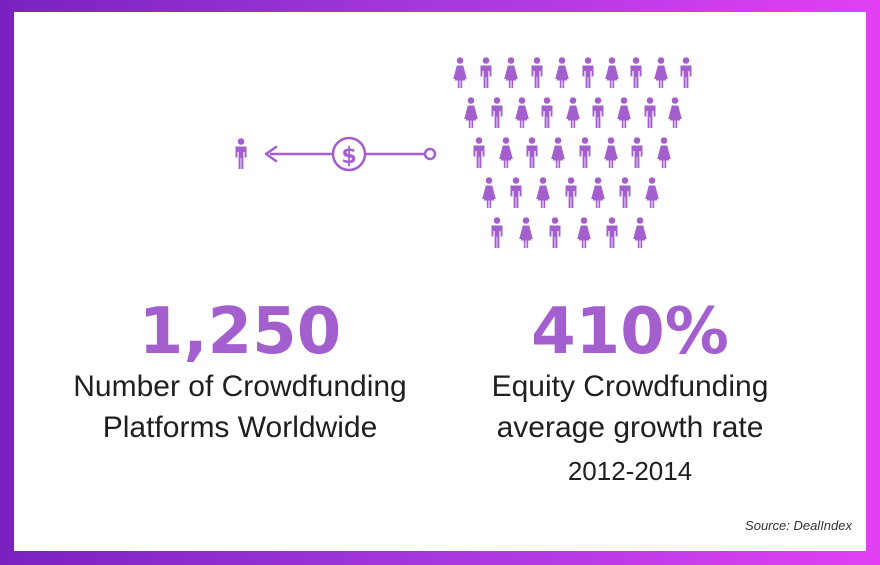 The image size is (880, 565). What do you see at coordinates (241, 153) in the screenshot?
I see `single-person-icon` at bounding box center [241, 153].